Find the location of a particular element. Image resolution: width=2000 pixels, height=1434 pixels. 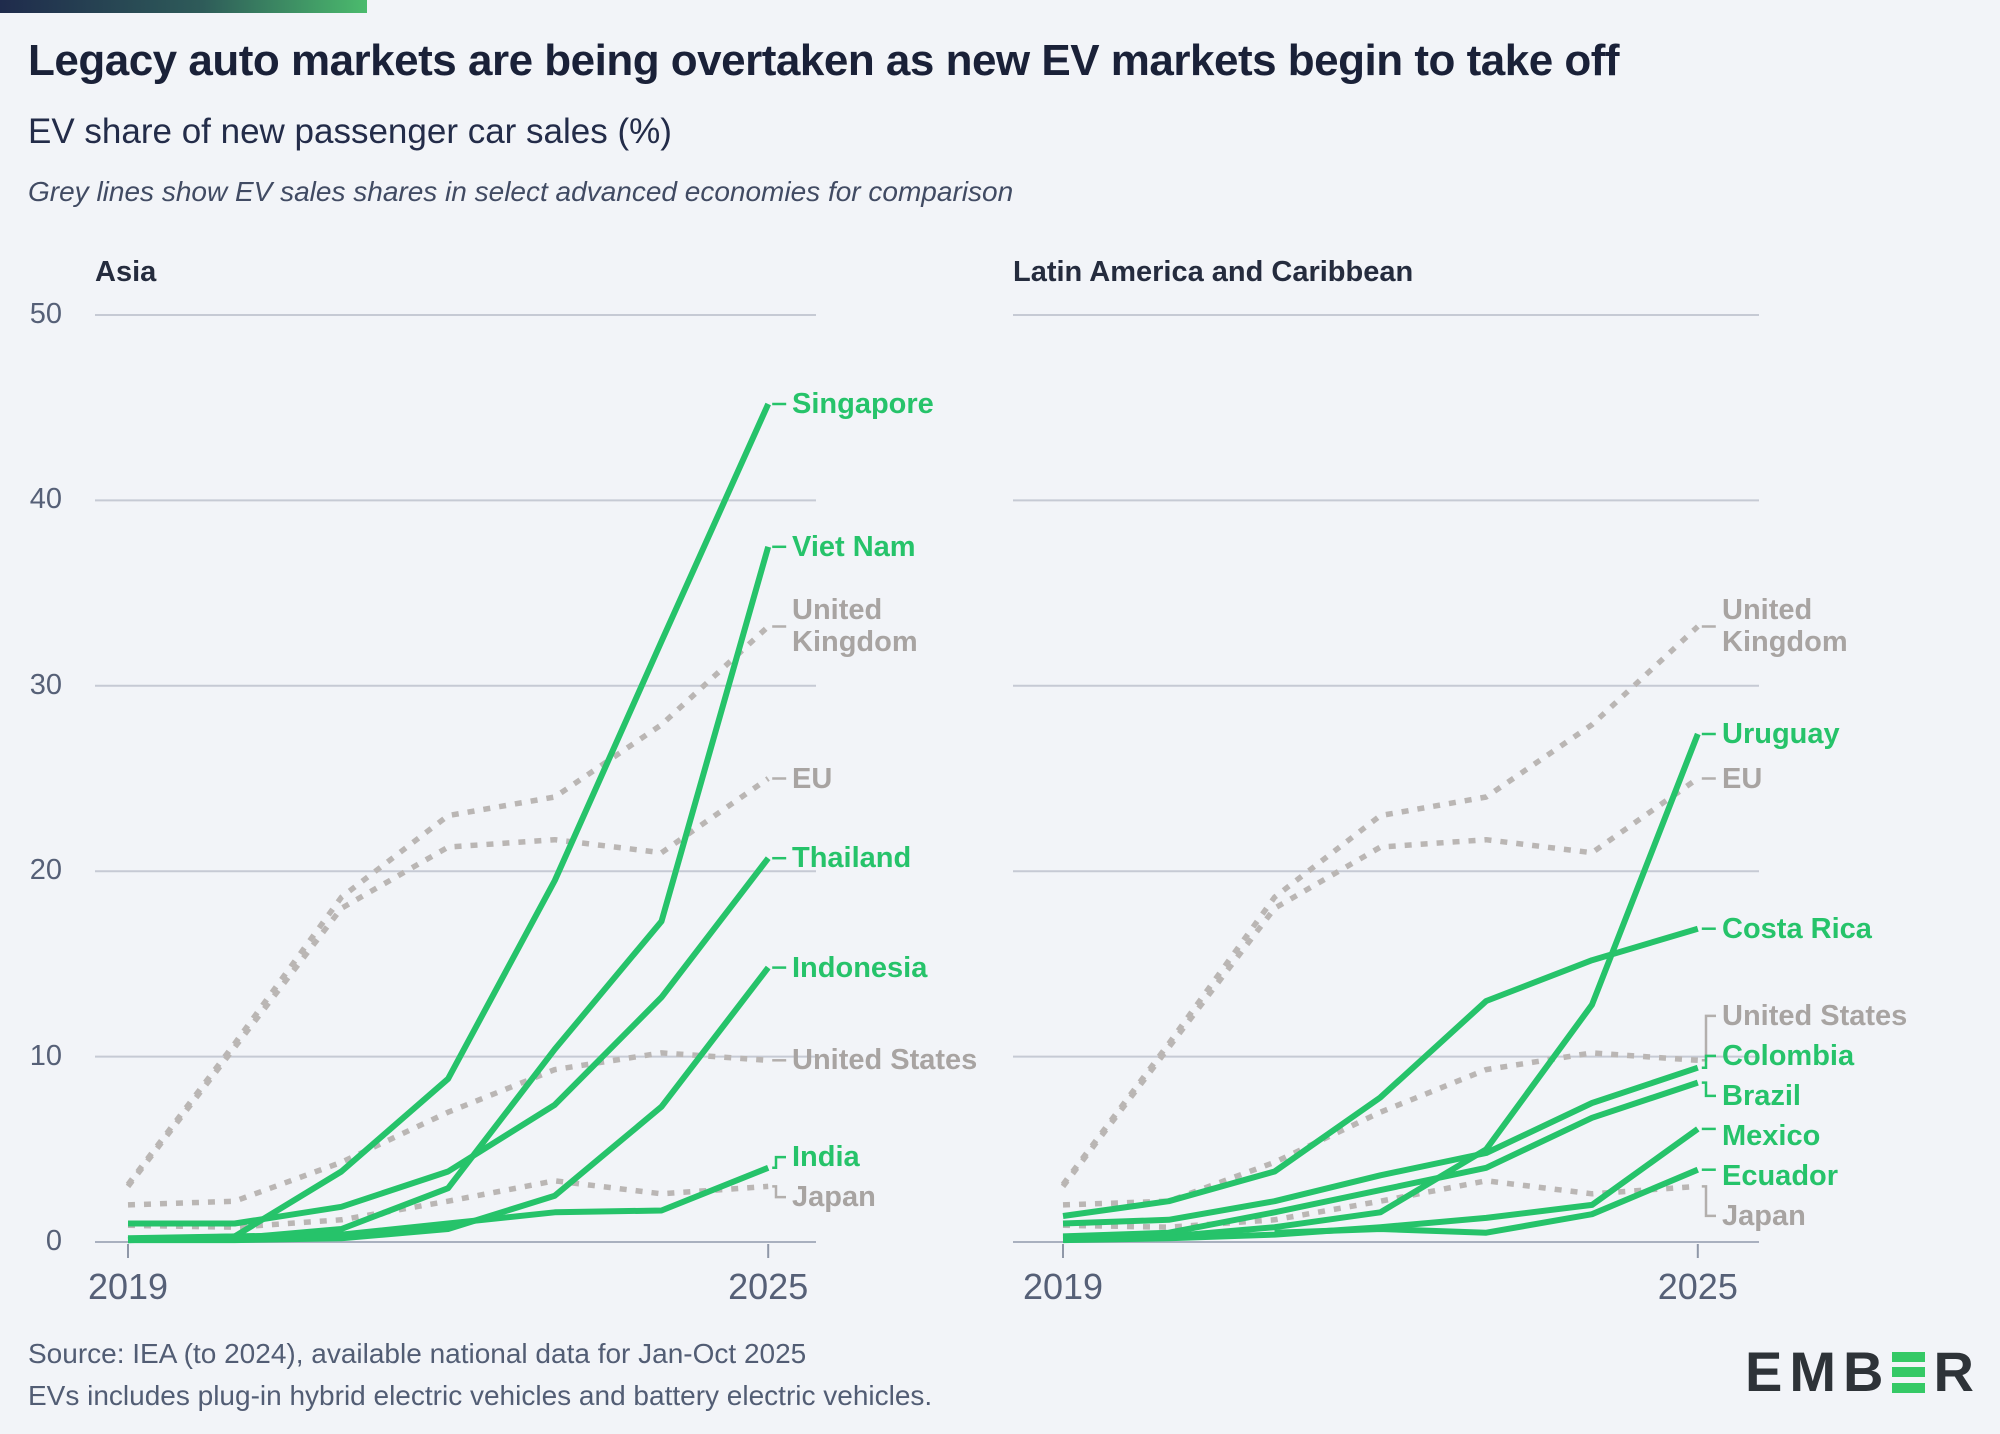

series-line-uruguay is located at coordinates (1381, 987).